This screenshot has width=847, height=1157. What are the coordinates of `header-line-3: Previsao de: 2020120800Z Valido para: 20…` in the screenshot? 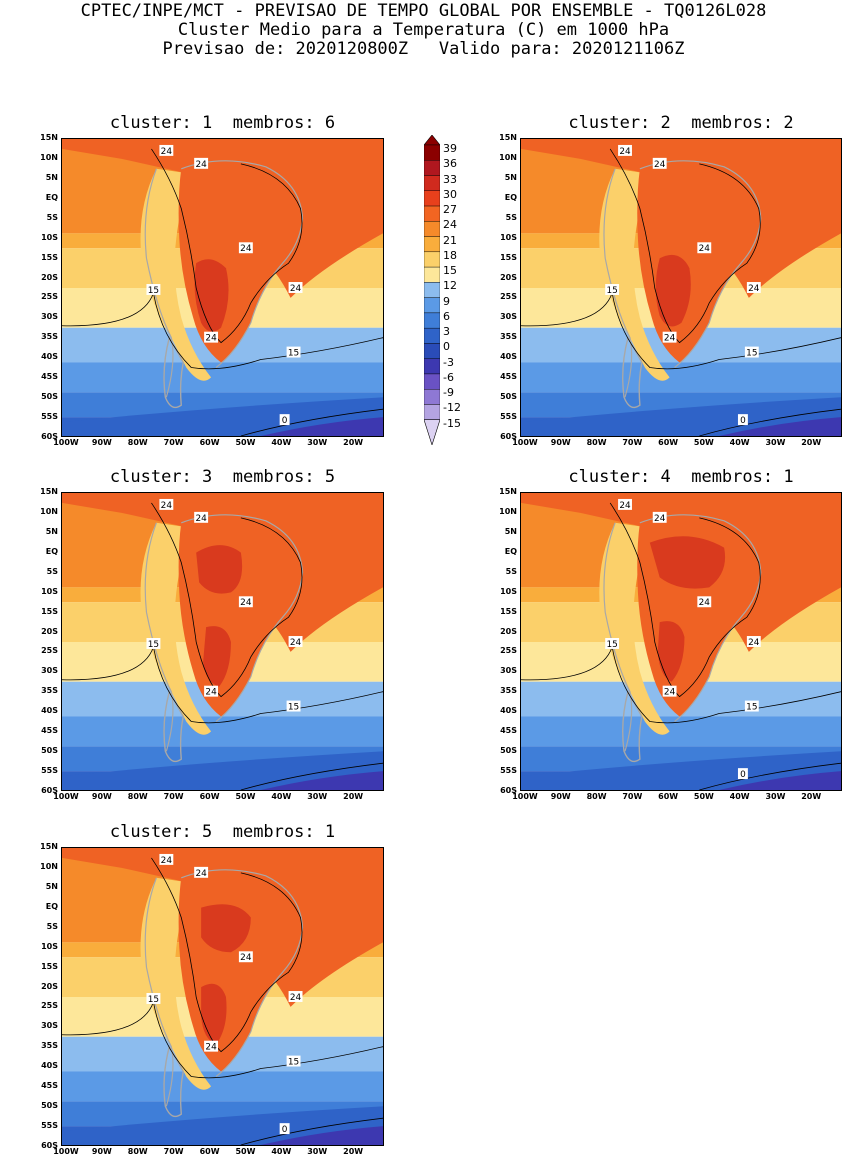 It's located at (423, 49).